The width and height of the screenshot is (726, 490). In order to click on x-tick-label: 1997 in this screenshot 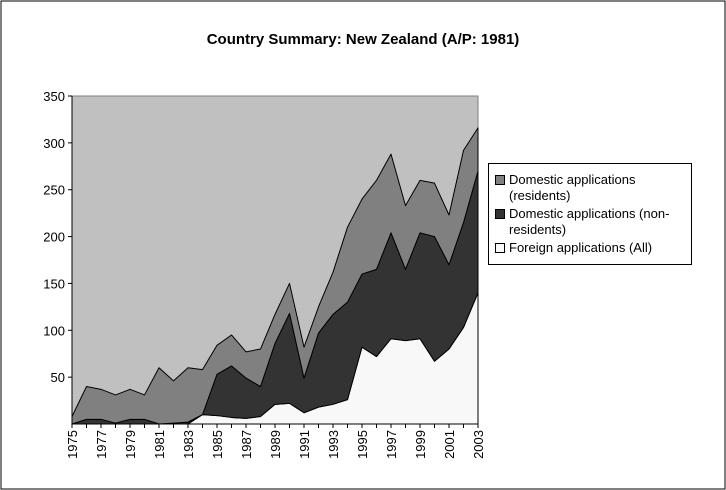, I will do `click(391, 444)`.